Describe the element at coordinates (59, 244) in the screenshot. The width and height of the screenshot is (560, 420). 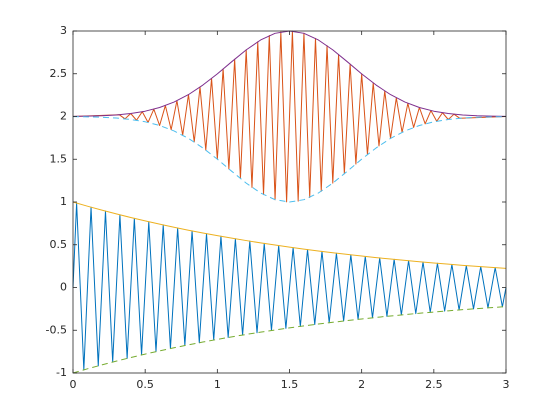
I see `y-tick-label: 0.5` at that location.